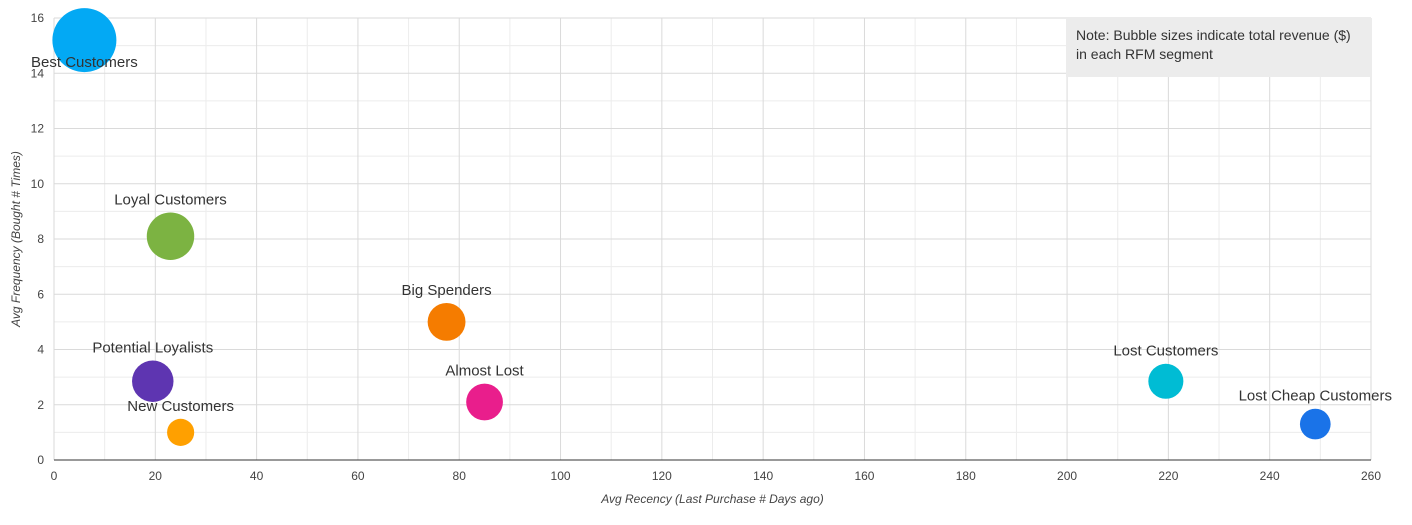 The height and width of the screenshot is (525, 1412). I want to click on y-tick-label: 16, so click(38, 18).